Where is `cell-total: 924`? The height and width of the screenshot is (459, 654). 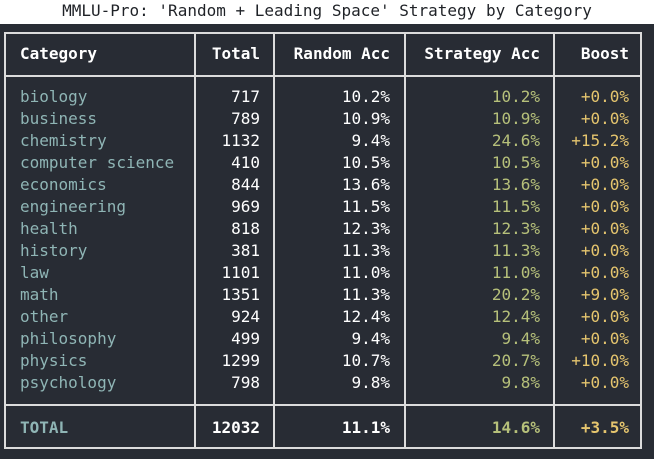 cell-total: 924 is located at coordinates (245, 316).